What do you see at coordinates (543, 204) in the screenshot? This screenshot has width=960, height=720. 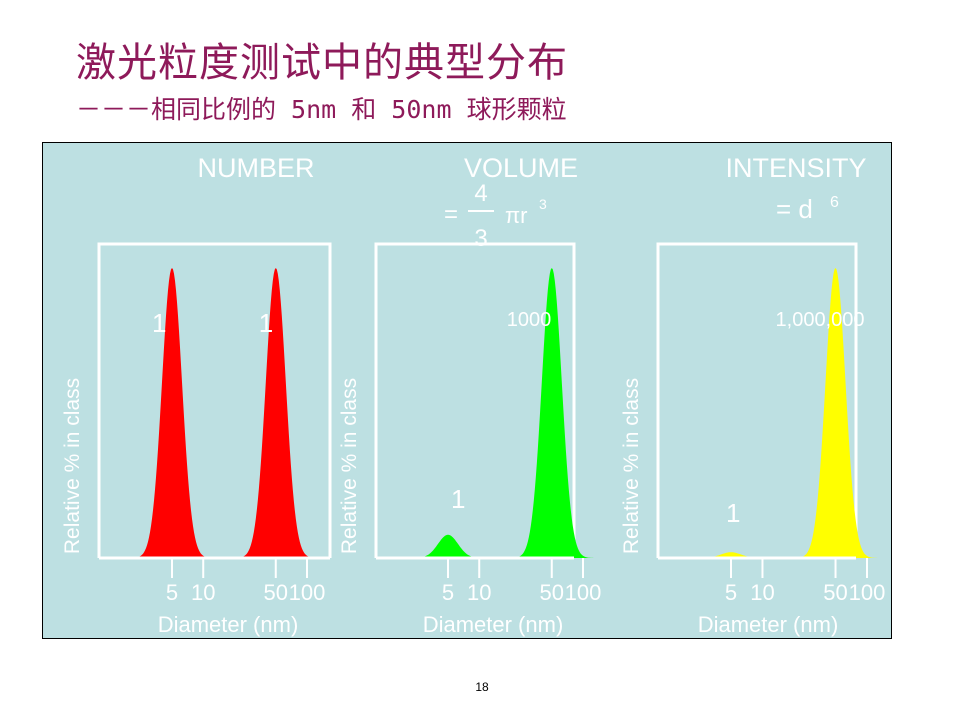 I see `formula-exponent: 3` at bounding box center [543, 204].